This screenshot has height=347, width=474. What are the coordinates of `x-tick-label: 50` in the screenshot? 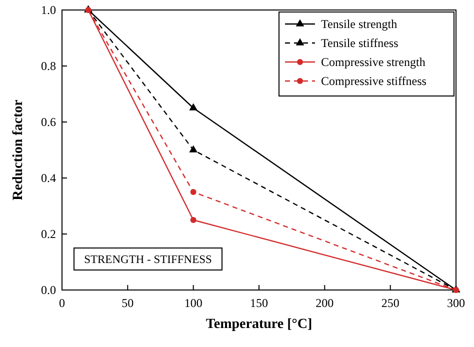 It's located at (128, 303).